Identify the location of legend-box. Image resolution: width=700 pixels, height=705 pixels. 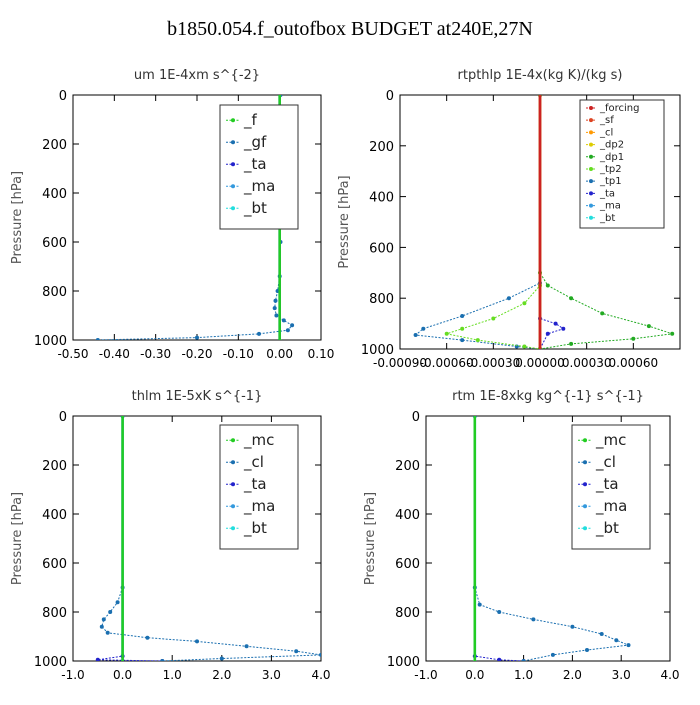
(259, 167).